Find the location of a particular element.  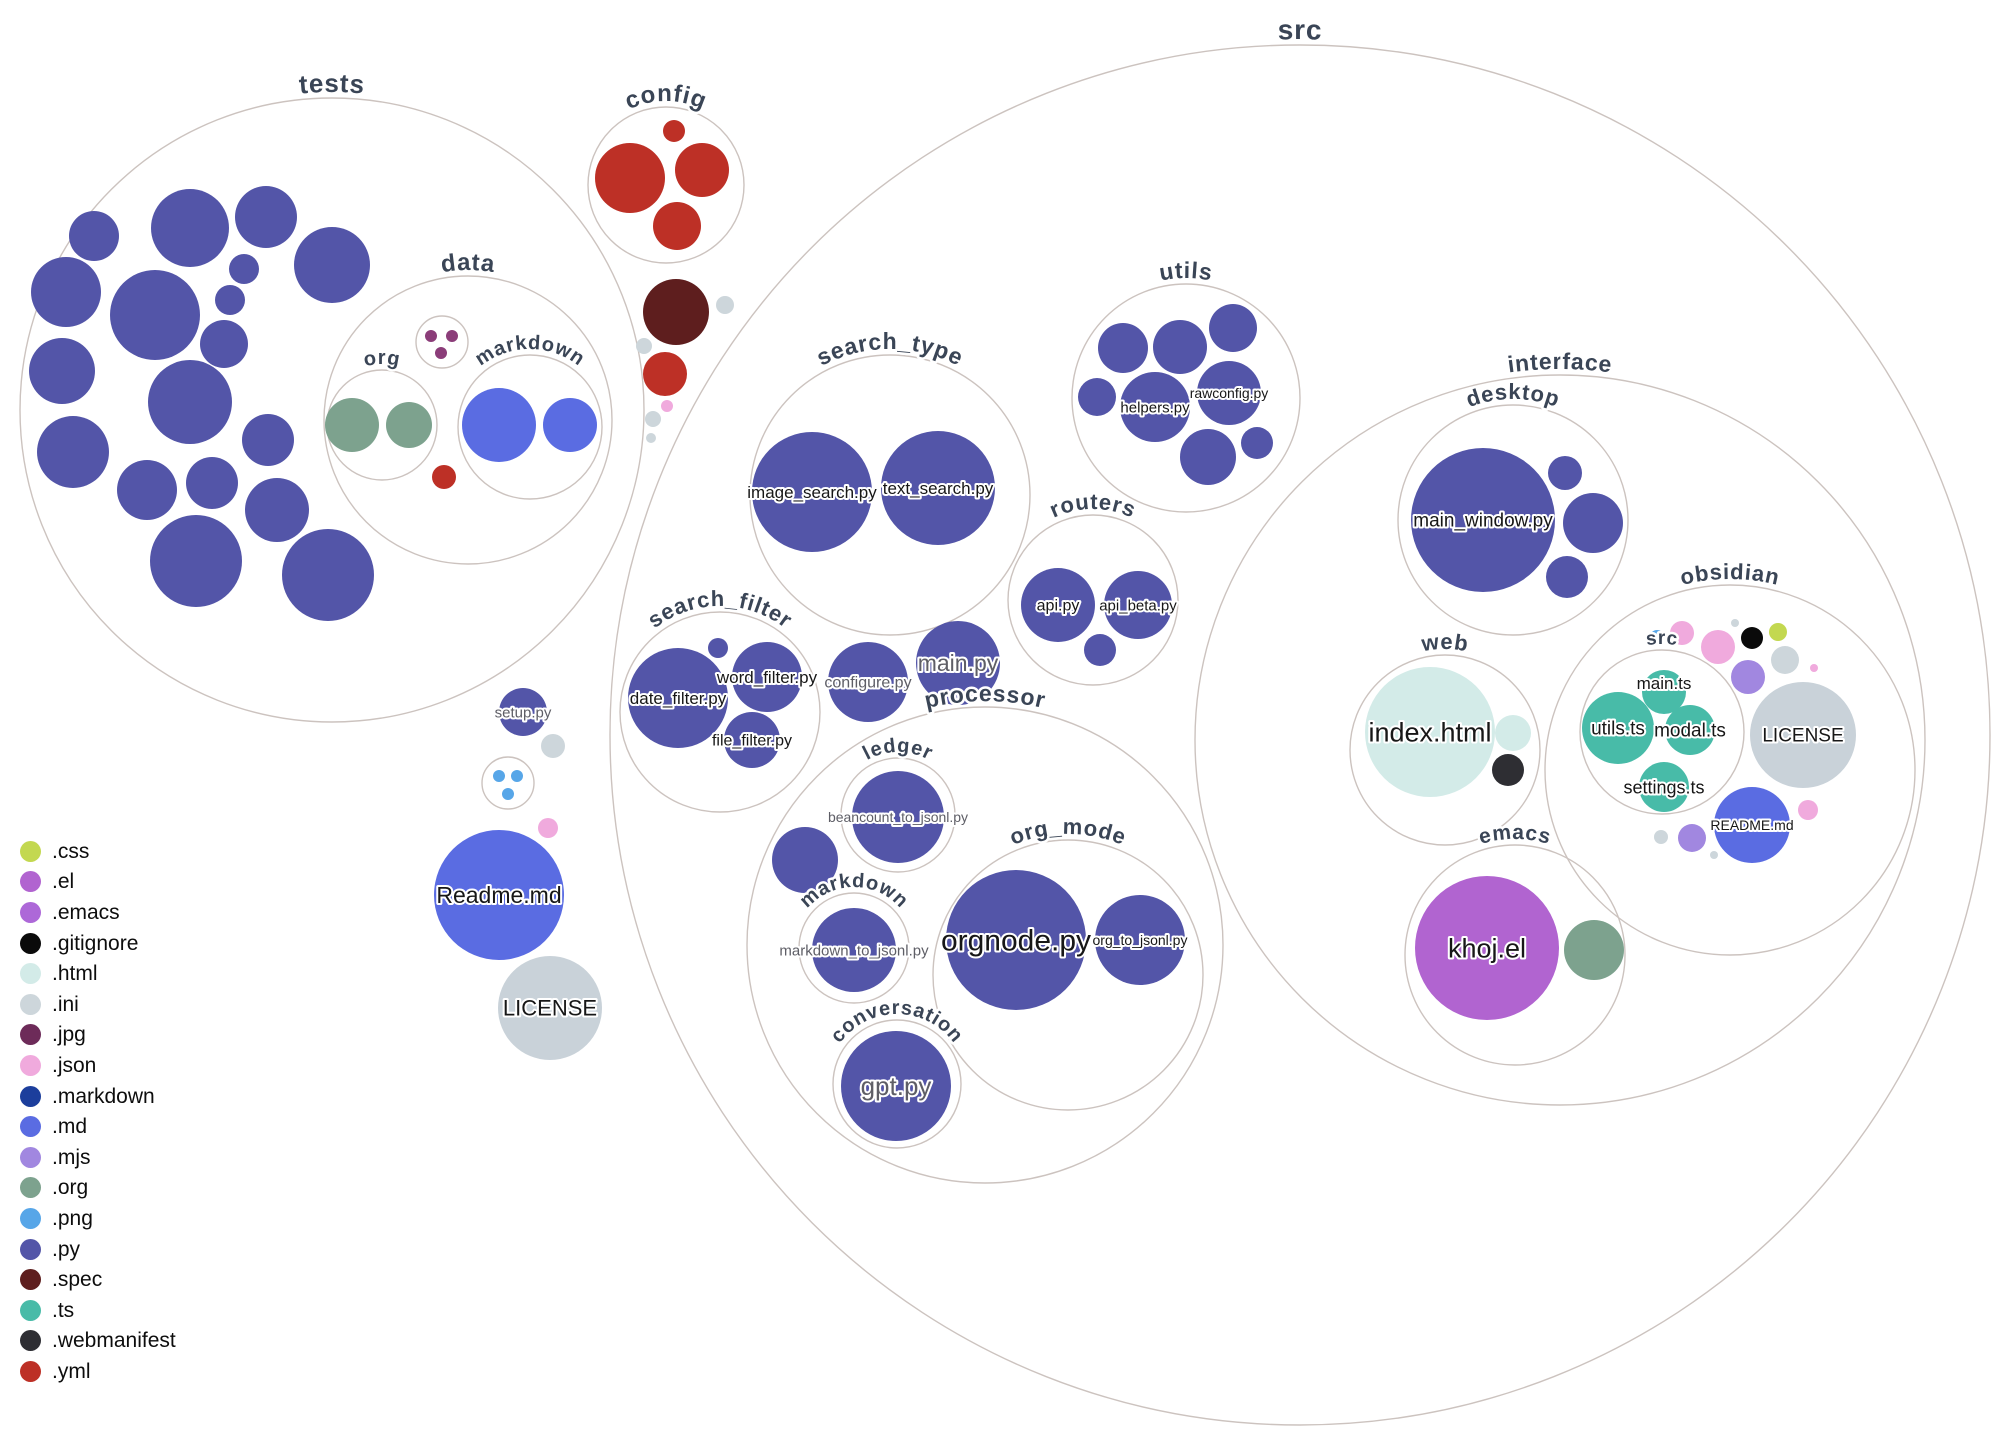

legend-item-ts: .ts is located at coordinates (98, 1310).